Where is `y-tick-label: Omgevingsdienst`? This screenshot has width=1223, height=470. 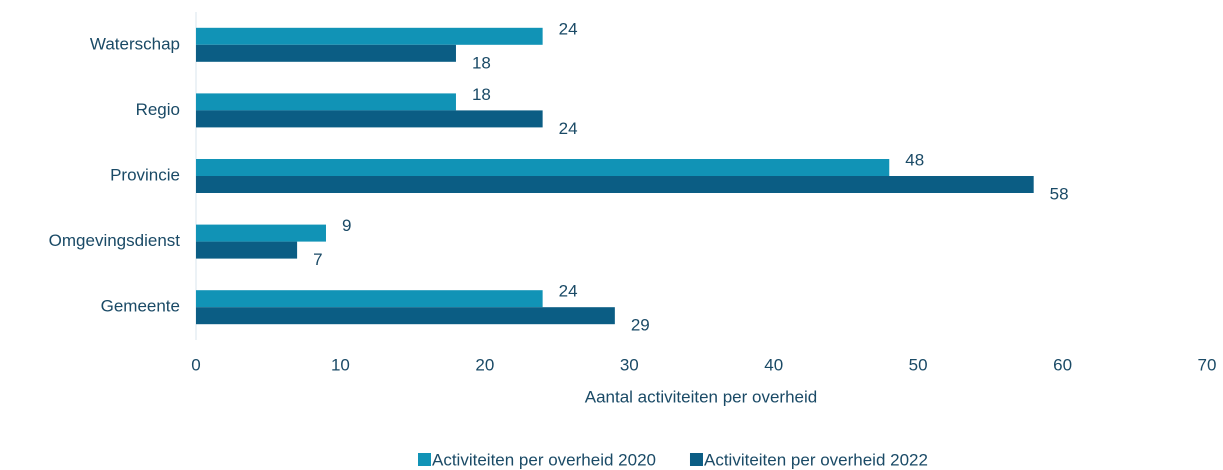 y-tick-label: Omgevingsdienst is located at coordinates (115, 240).